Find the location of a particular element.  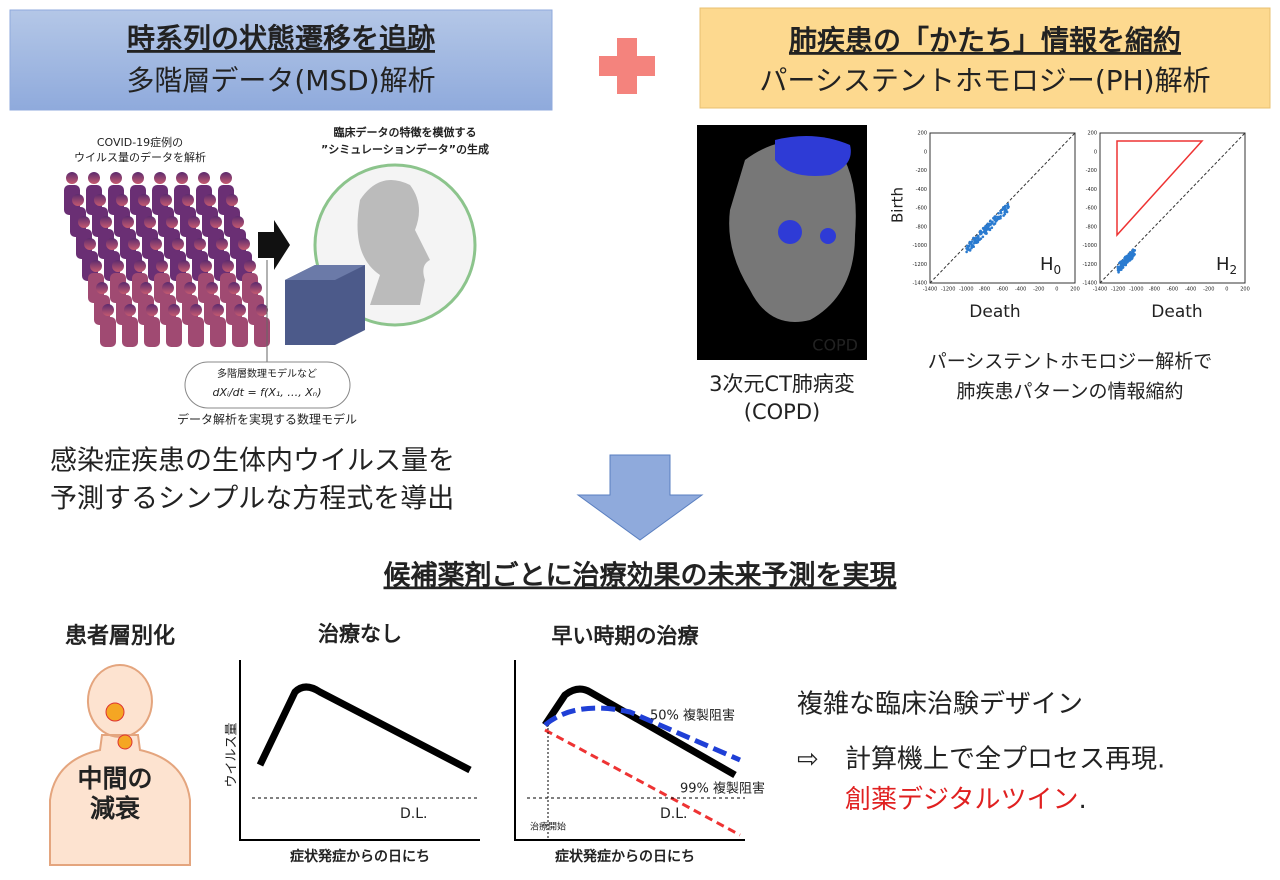

down-arrow is located at coordinates (640, 497).